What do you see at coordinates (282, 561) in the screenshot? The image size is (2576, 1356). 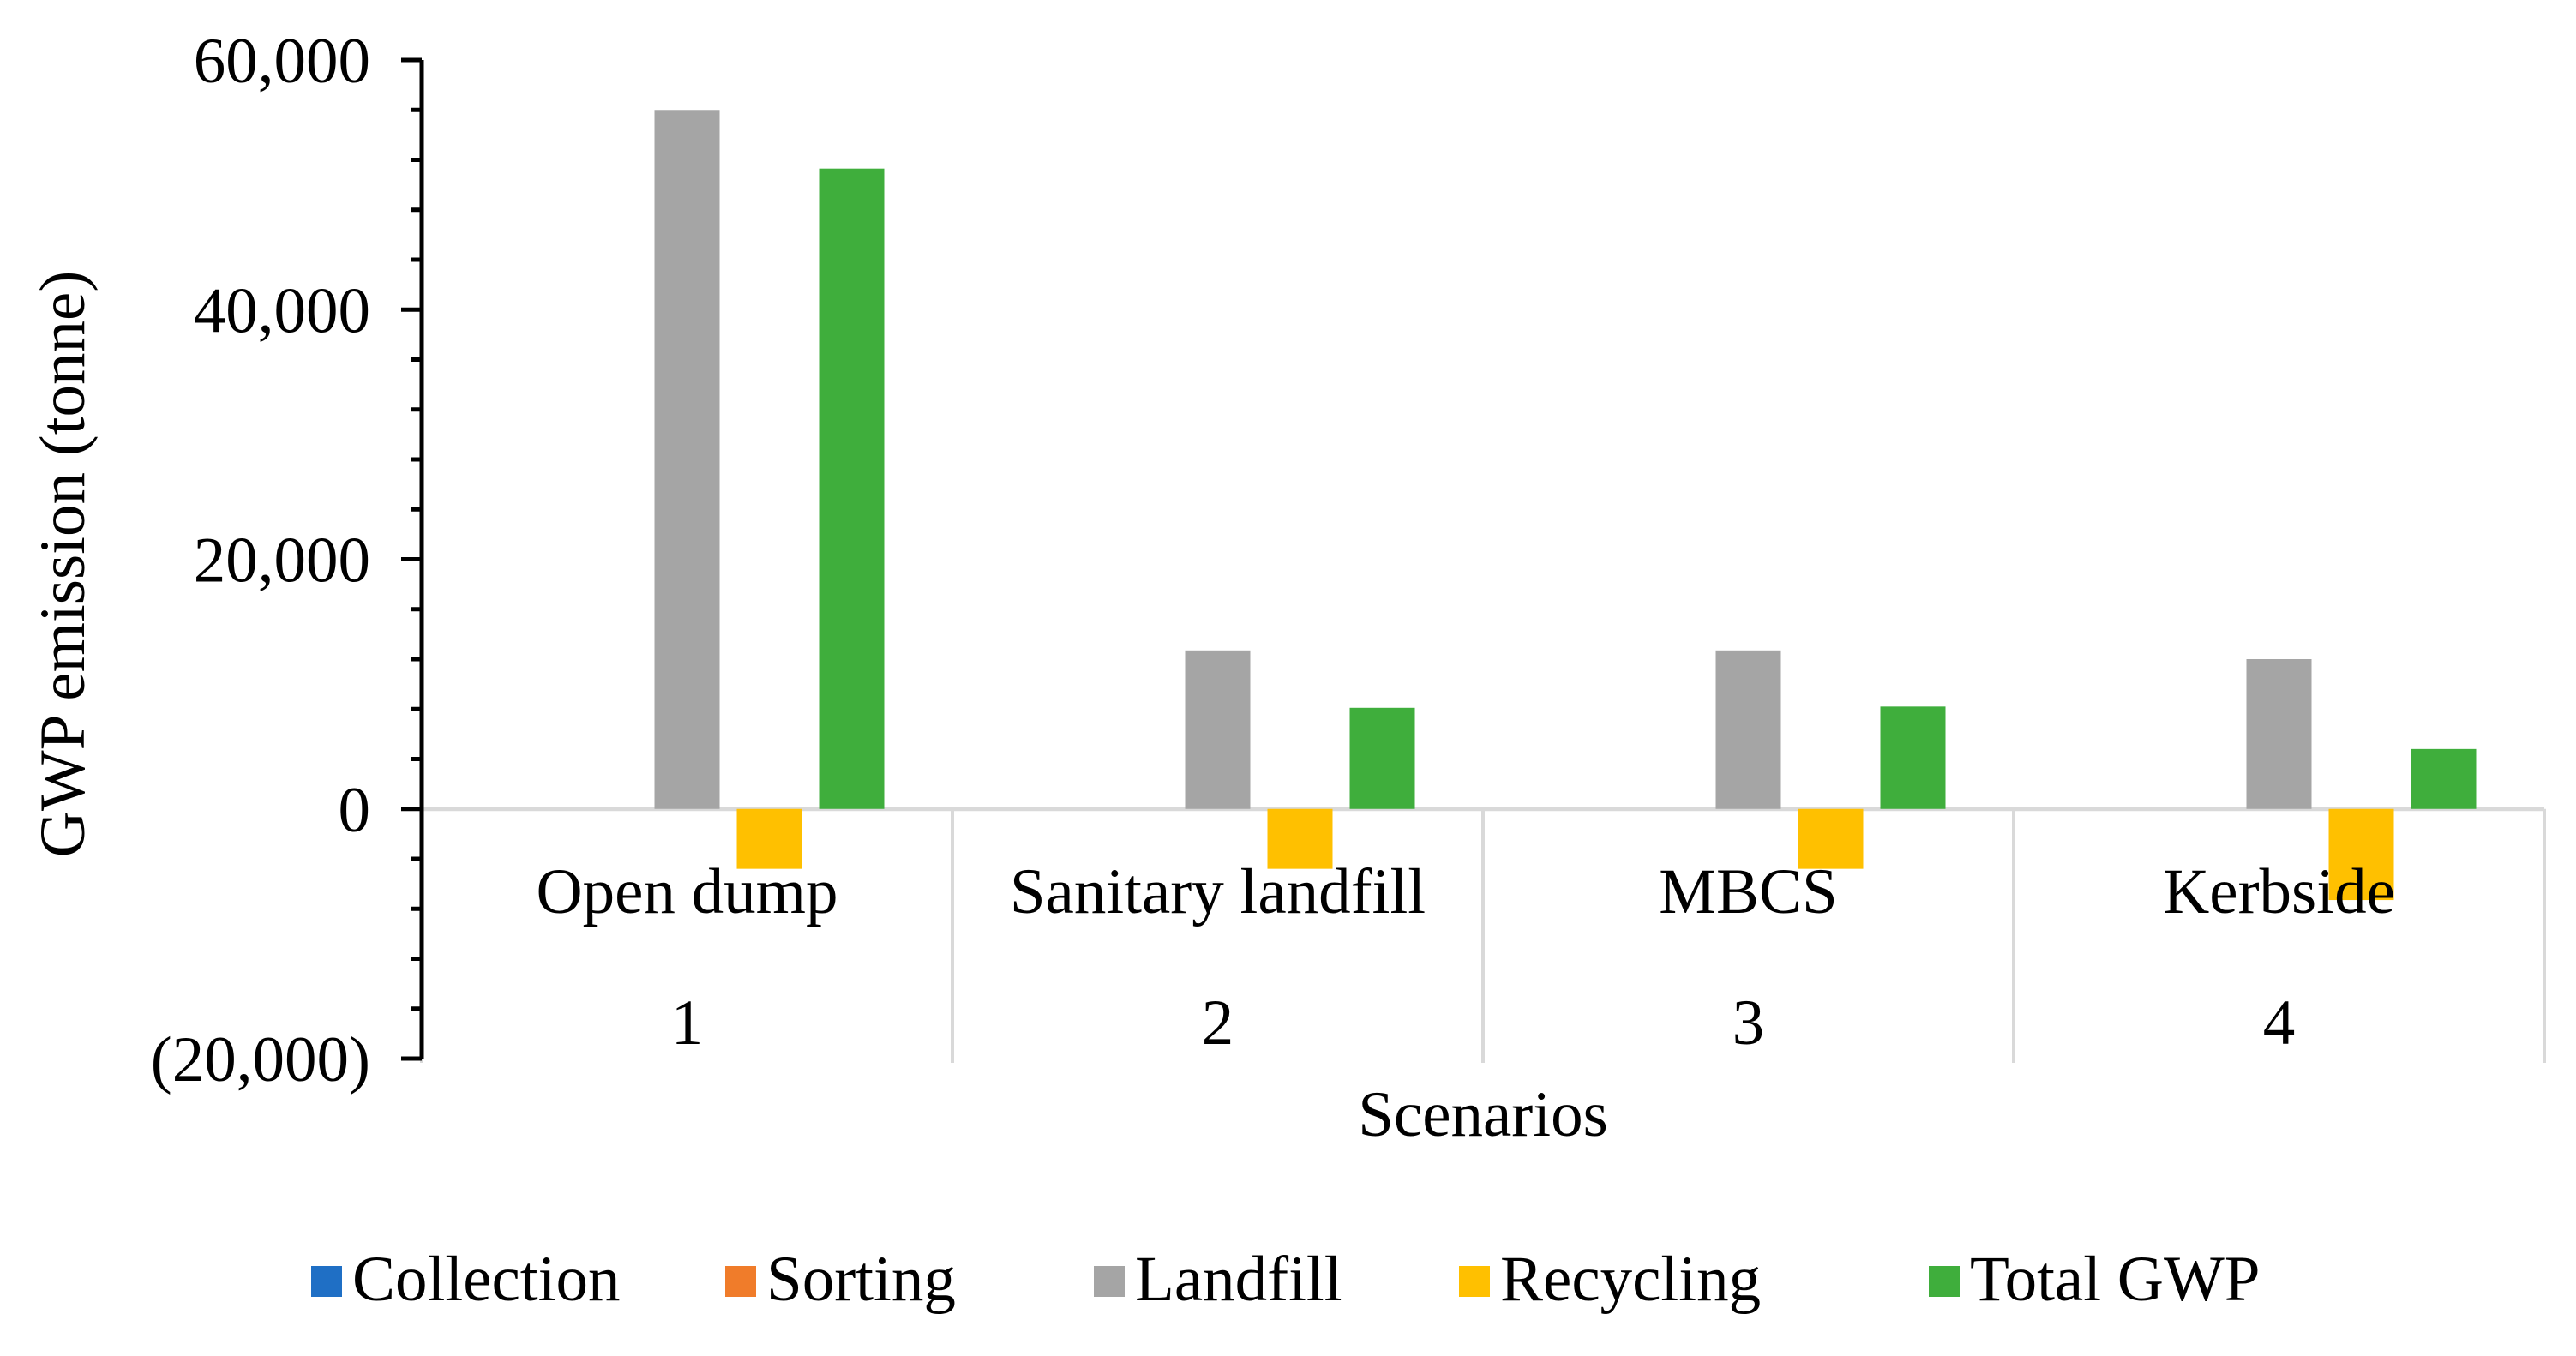 I see `y-tick-label: 20,000` at bounding box center [282, 561].